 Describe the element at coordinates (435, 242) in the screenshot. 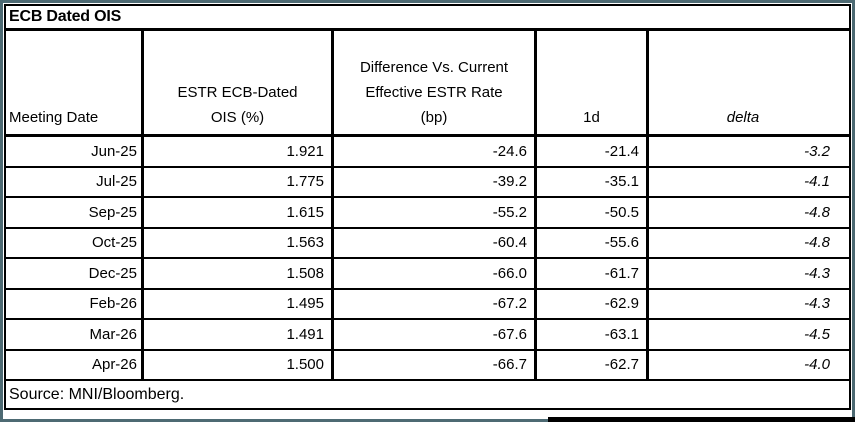

I see `cell-diff-bp: -60.4` at that location.